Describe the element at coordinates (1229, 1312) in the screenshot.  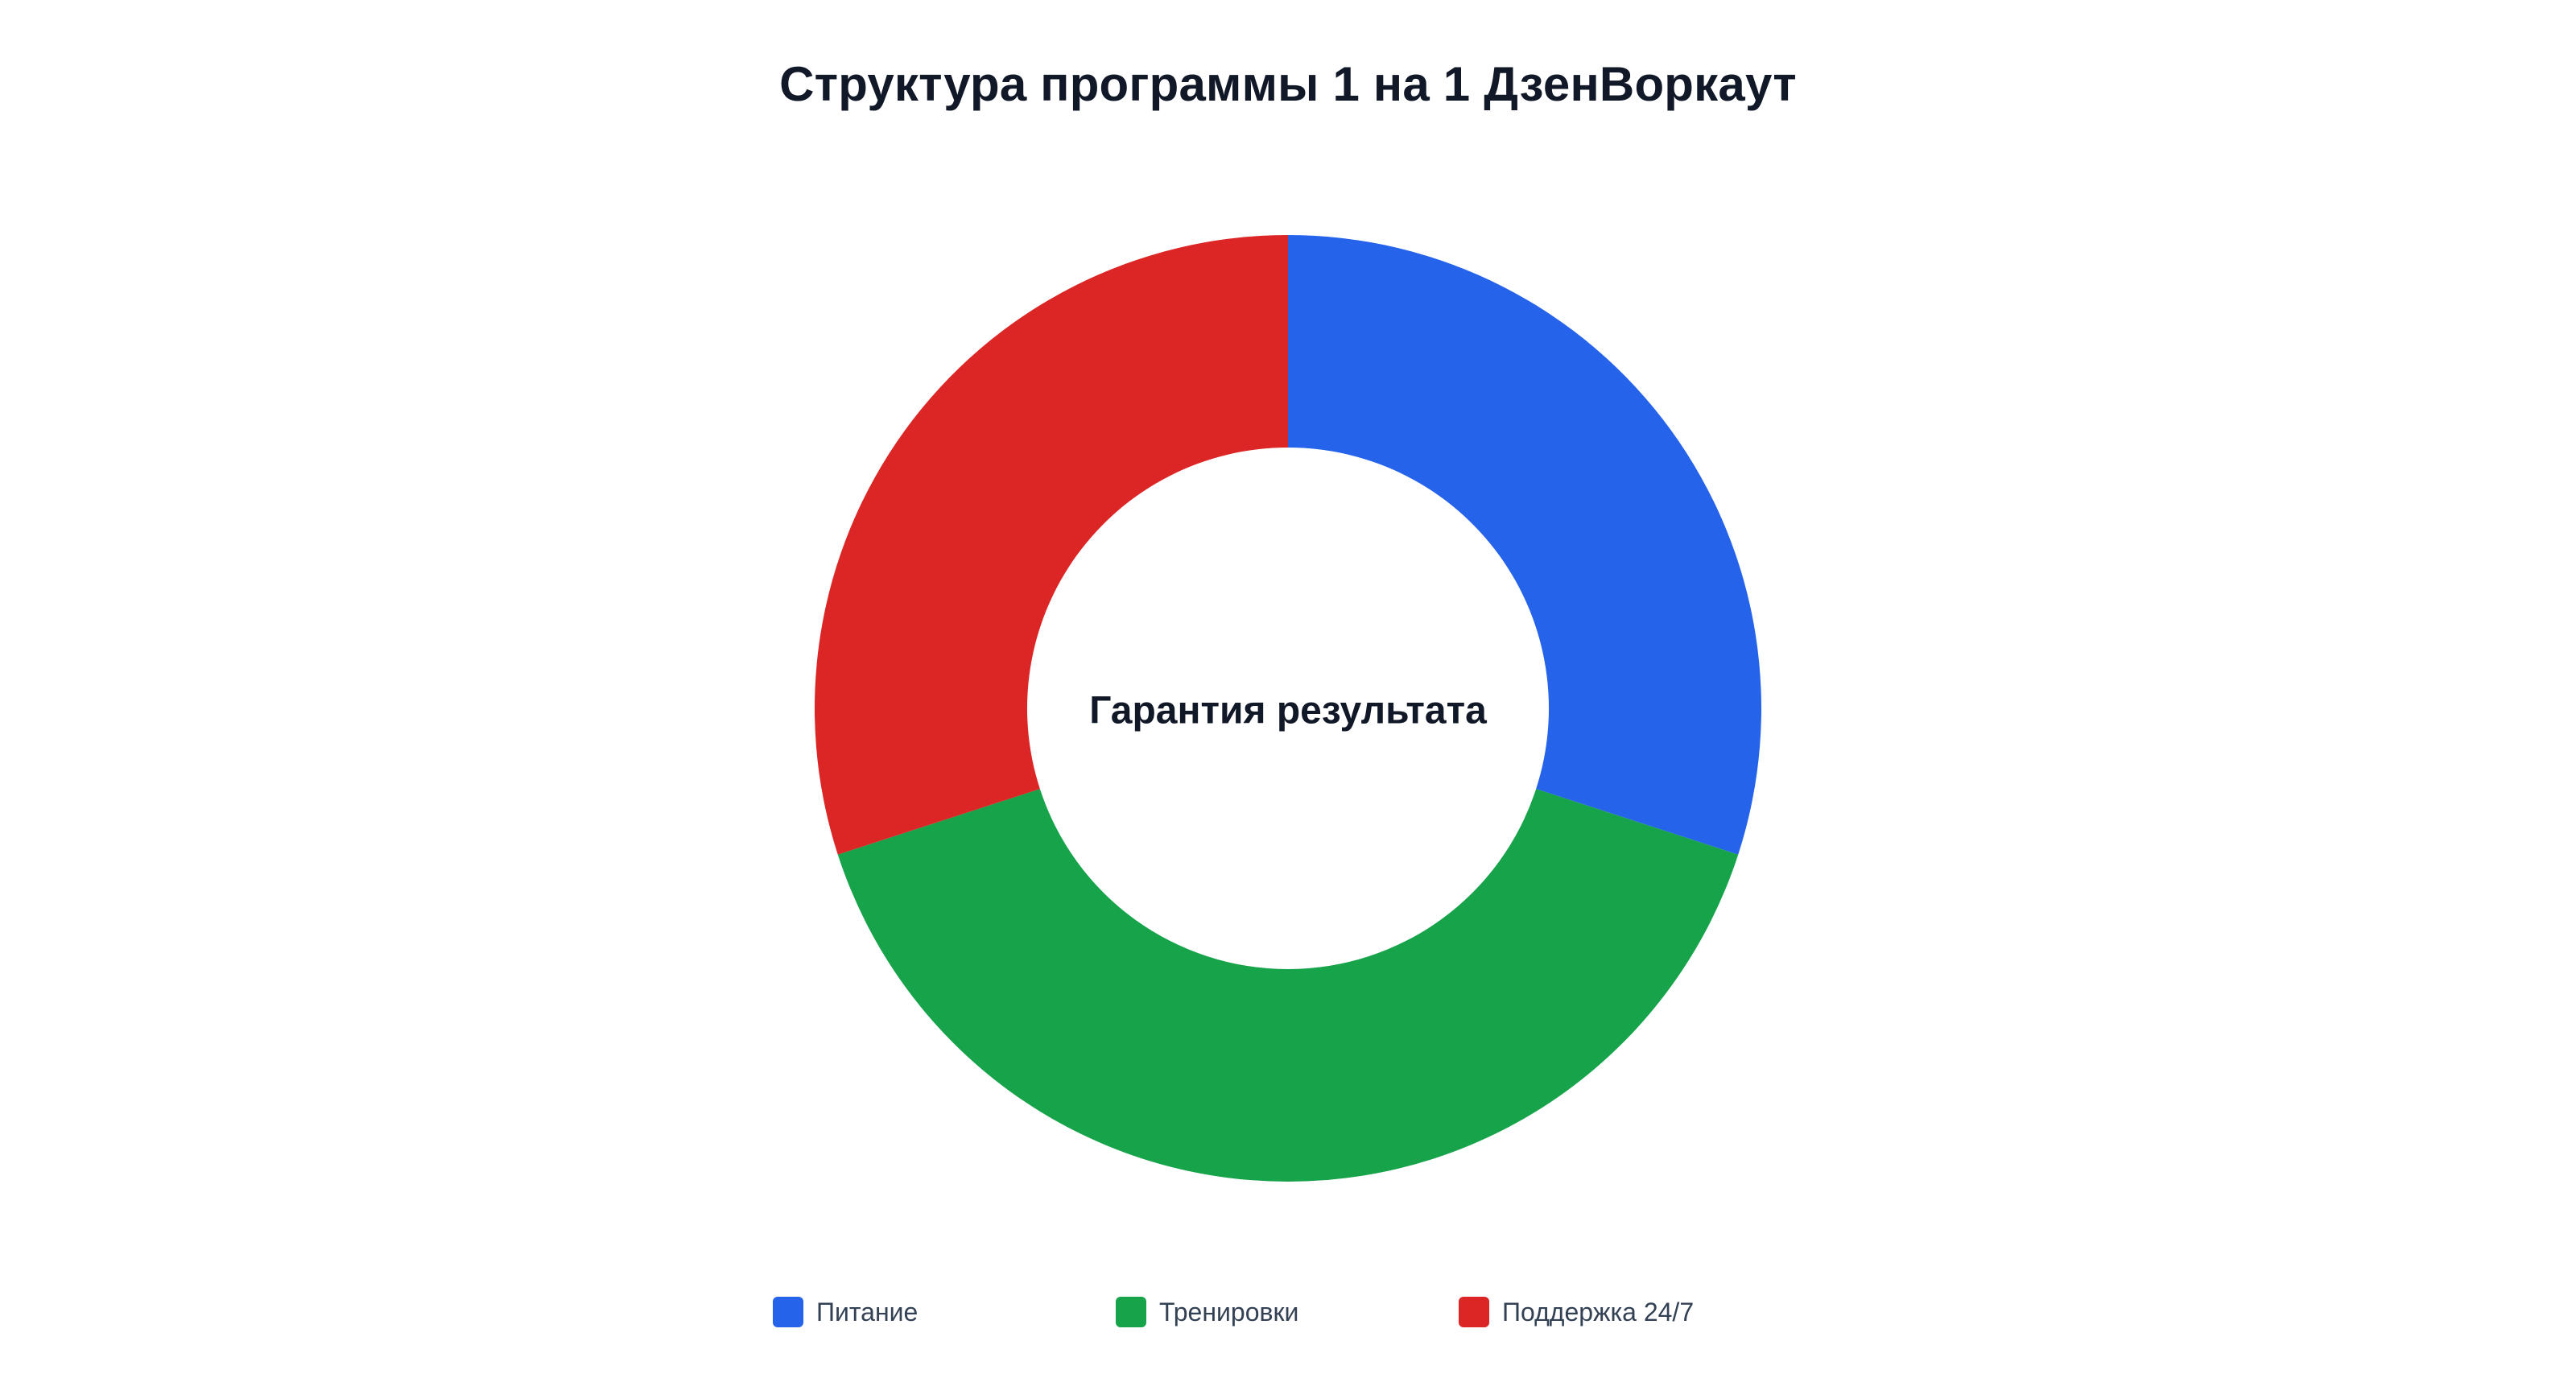
I see `legend-label-1: Тренировки` at that location.